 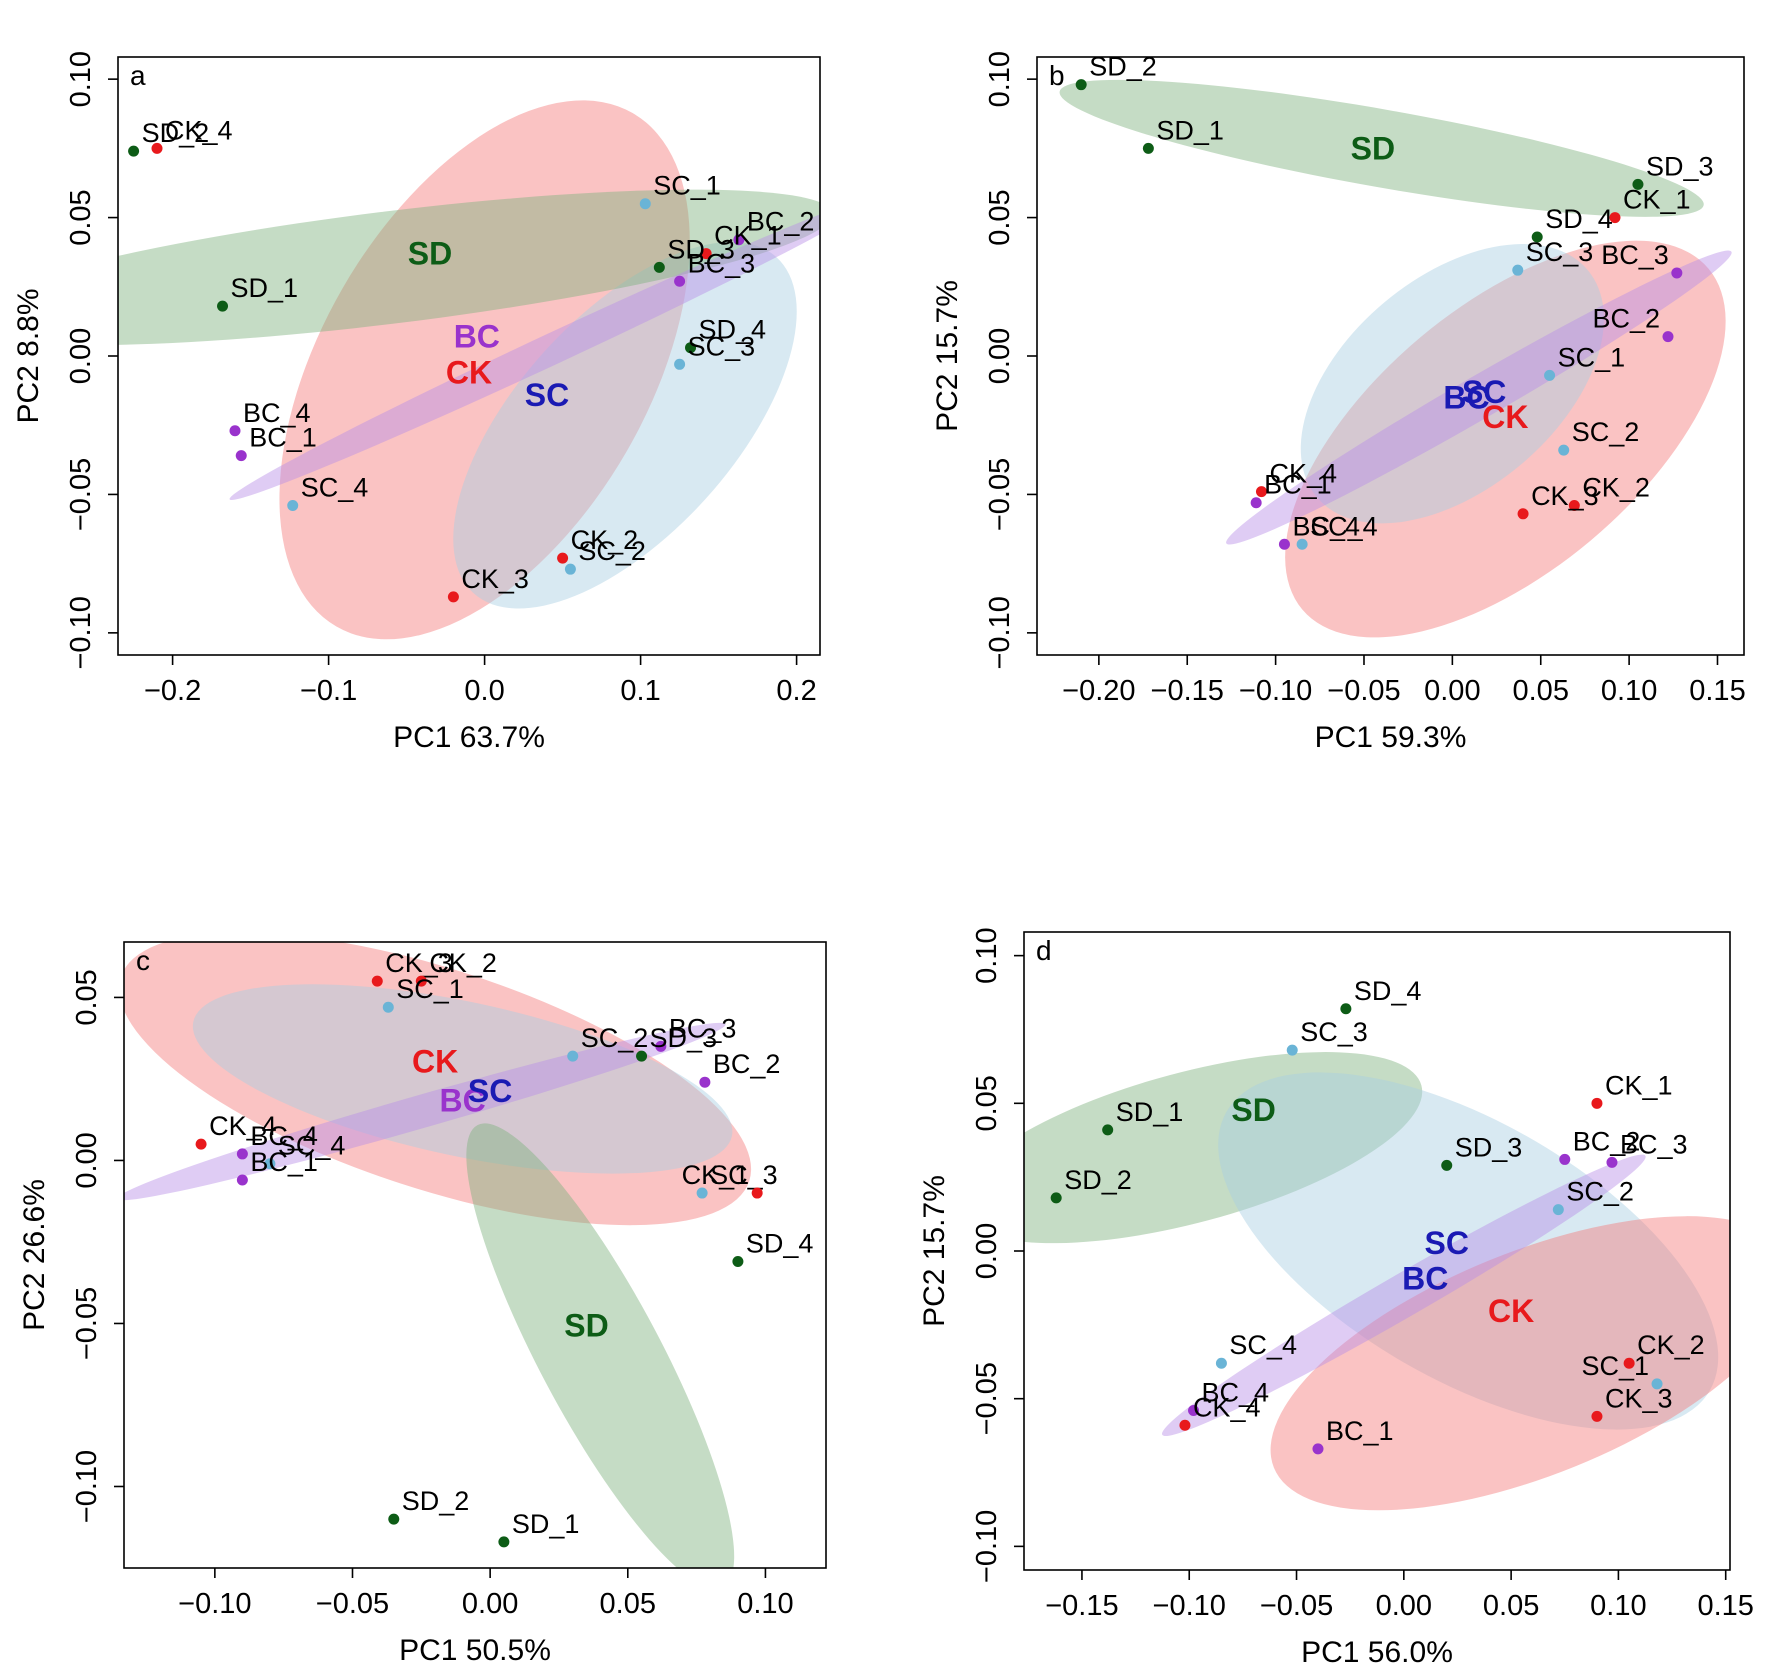 What do you see at coordinates (748, 236) in the screenshot?
I see `point-label: CK_1` at bounding box center [748, 236].